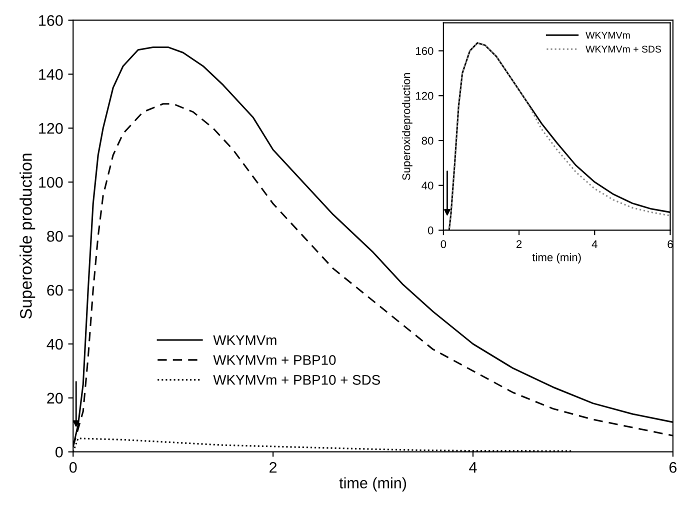  I want to click on y-tick-label: 60, so click(55, 290).